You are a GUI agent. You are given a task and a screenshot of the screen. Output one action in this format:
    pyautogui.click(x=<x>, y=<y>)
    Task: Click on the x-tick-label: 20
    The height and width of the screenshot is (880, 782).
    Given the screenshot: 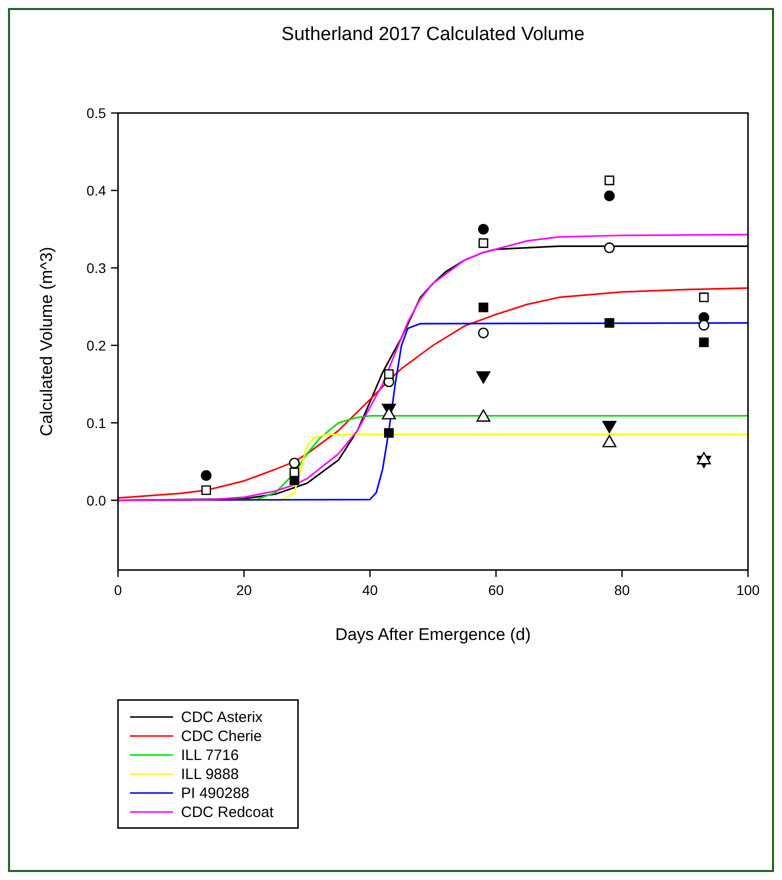 What is the action you would take?
    pyautogui.click(x=244, y=590)
    